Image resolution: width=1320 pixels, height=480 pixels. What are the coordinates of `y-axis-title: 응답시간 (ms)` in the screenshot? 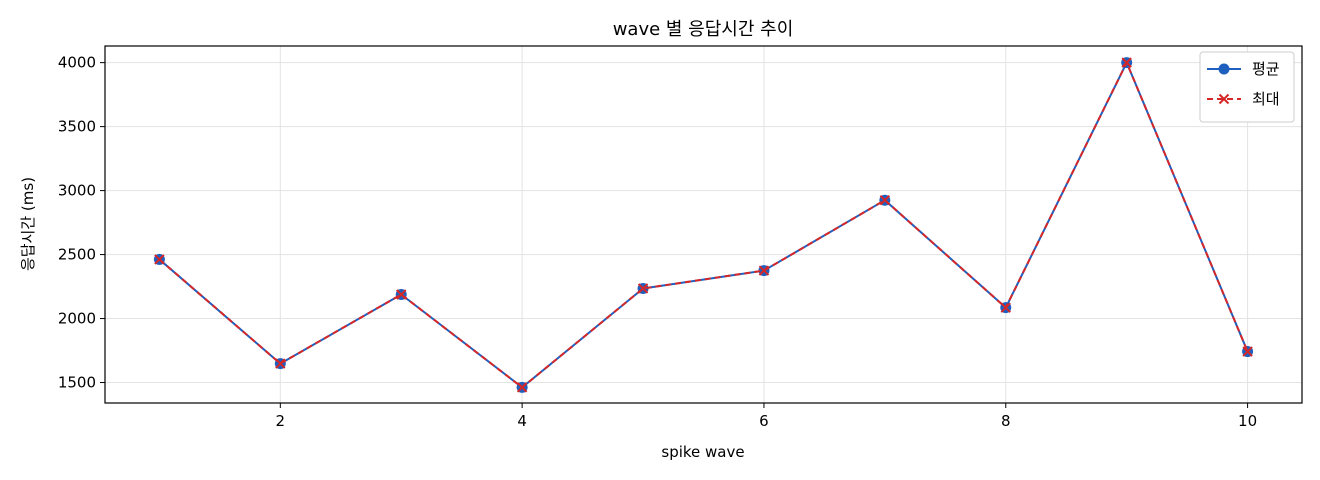 It's located at (28, 224).